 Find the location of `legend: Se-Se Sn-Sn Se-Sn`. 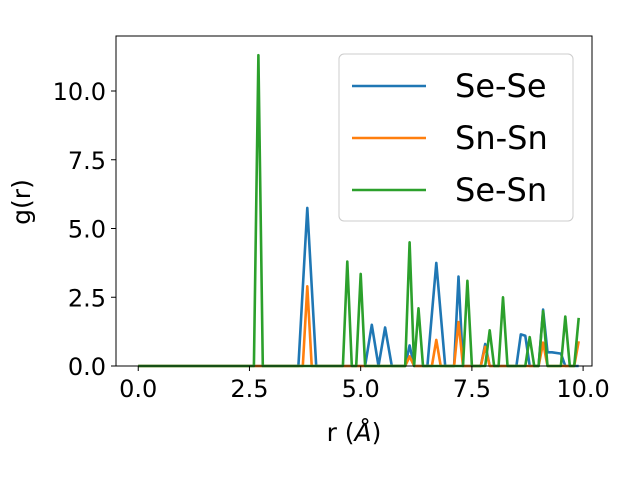

legend: Se-Se Sn-Sn Se-Sn is located at coordinates (456, 137).